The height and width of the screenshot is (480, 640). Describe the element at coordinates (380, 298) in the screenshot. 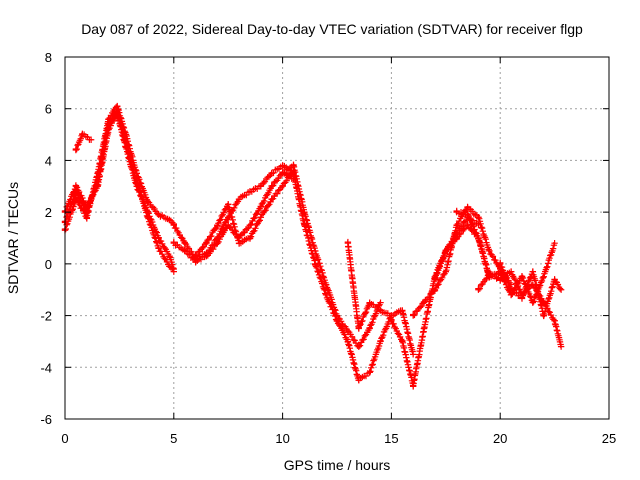

I see `series-trace-j` at that location.